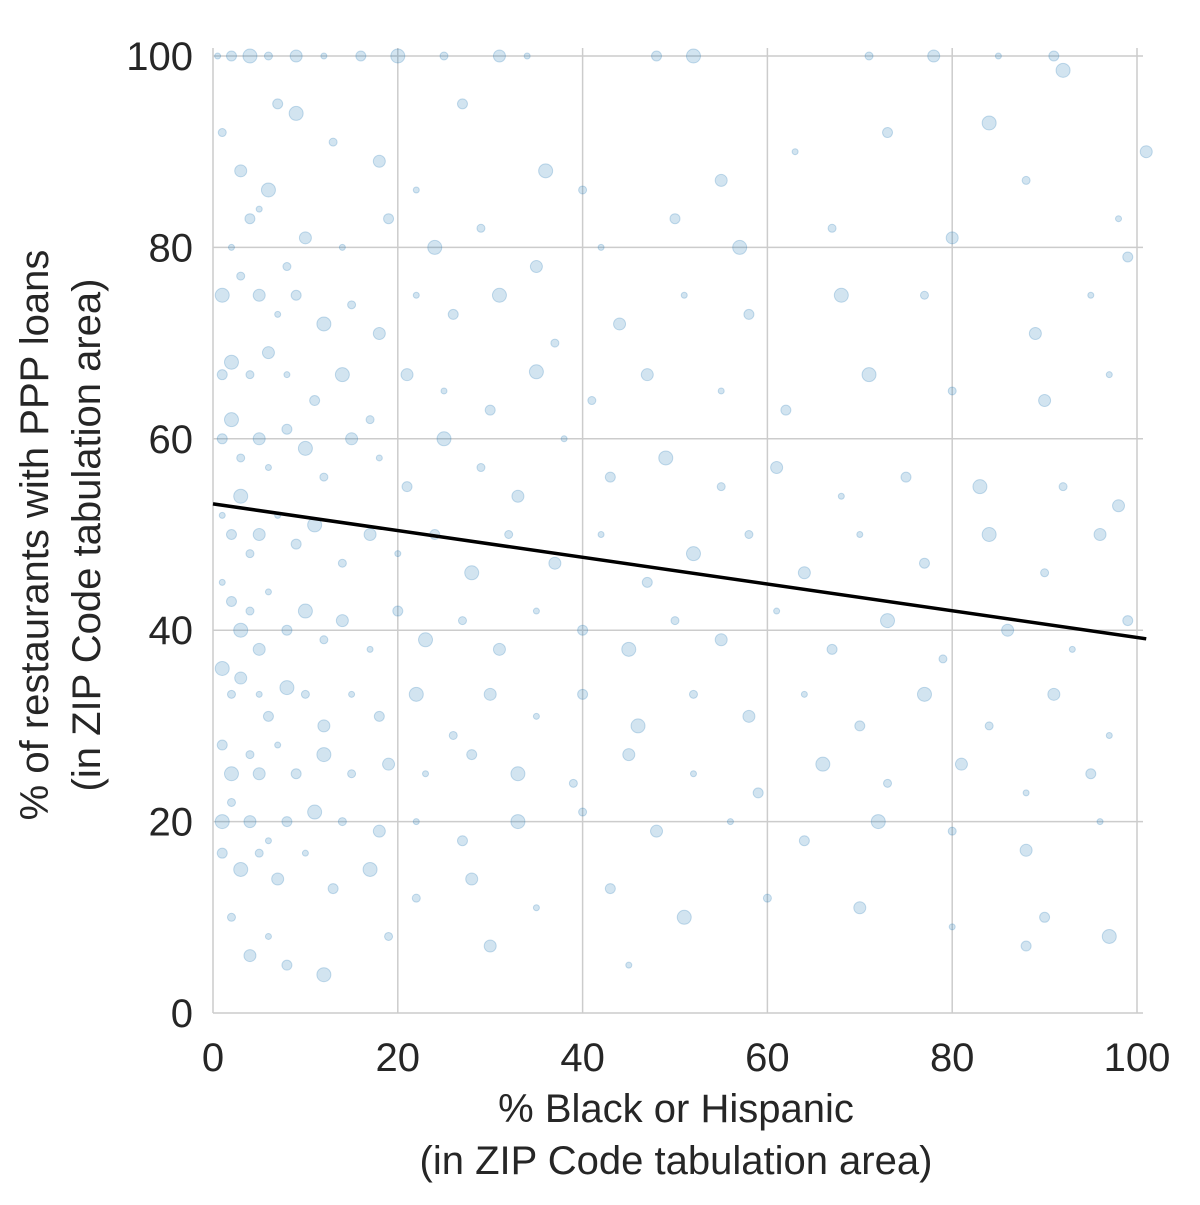 The image size is (1200, 1205). Describe the element at coordinates (213, 1058) in the screenshot. I see `x-tick-label: 0` at that location.